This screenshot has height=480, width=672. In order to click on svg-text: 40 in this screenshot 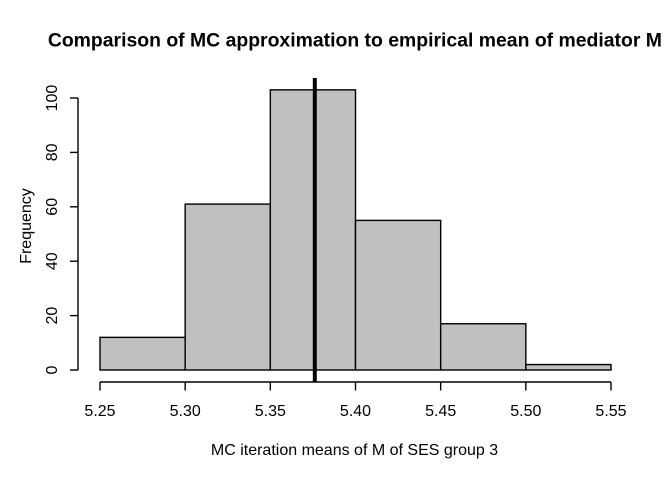, I will do `click(52, 261)`.